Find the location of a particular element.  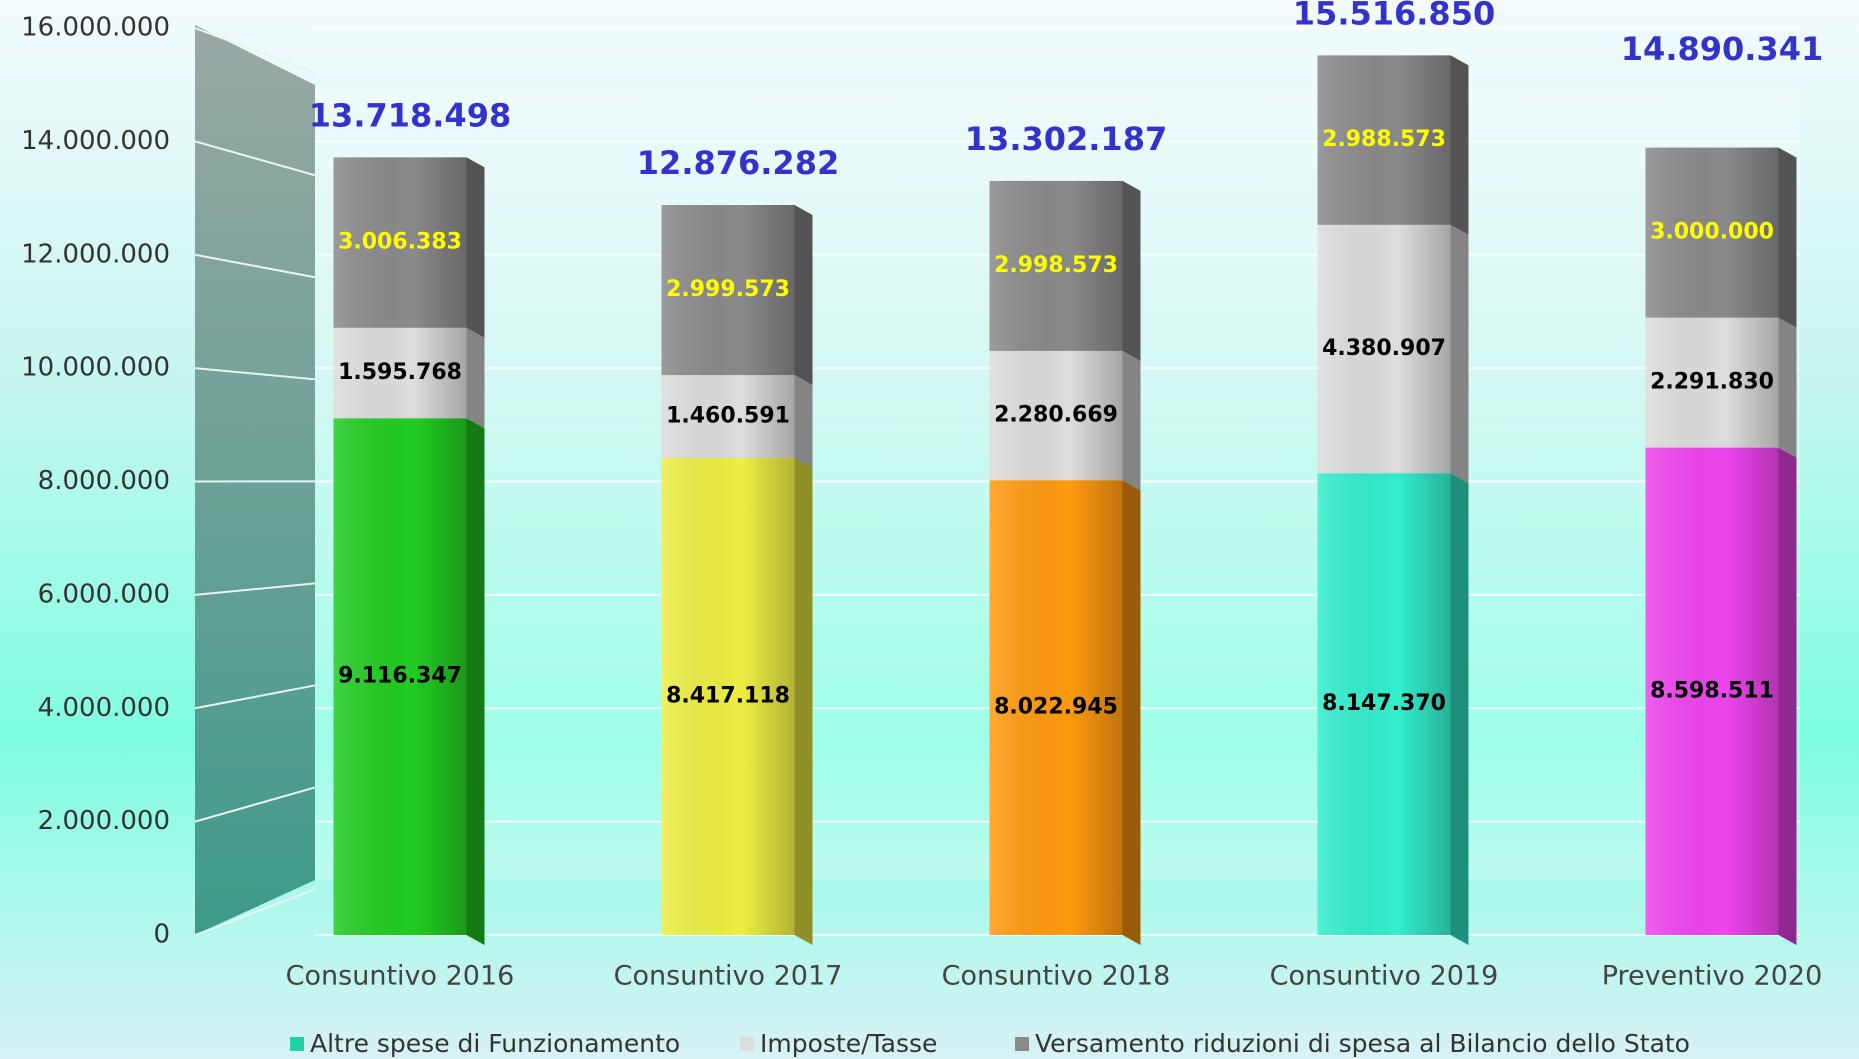

data-label: 2.291.830 is located at coordinates (1712, 382).